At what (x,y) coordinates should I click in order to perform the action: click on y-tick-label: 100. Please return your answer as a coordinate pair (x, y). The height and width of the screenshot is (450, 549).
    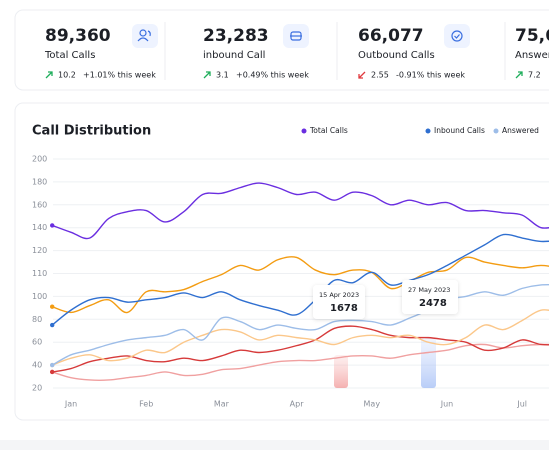
    Looking at the image, I should click on (39, 296).